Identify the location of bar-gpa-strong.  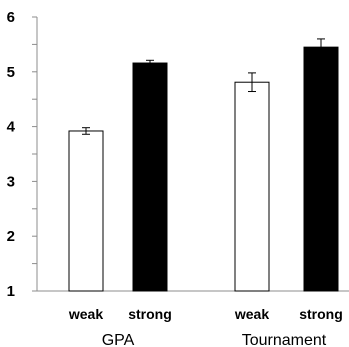
(150, 177).